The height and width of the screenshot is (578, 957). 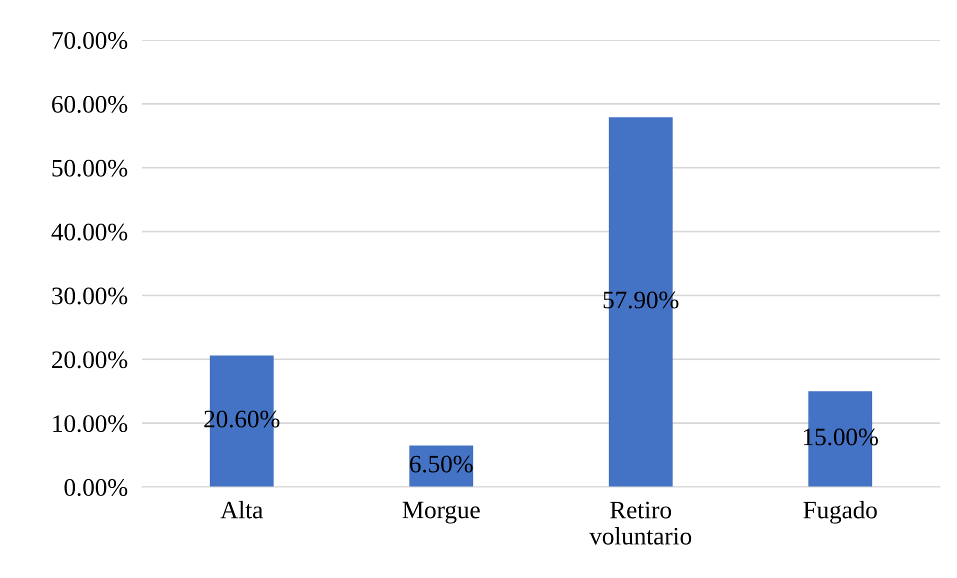 What do you see at coordinates (241, 509) in the screenshot?
I see `x-tick-label: Alta` at bounding box center [241, 509].